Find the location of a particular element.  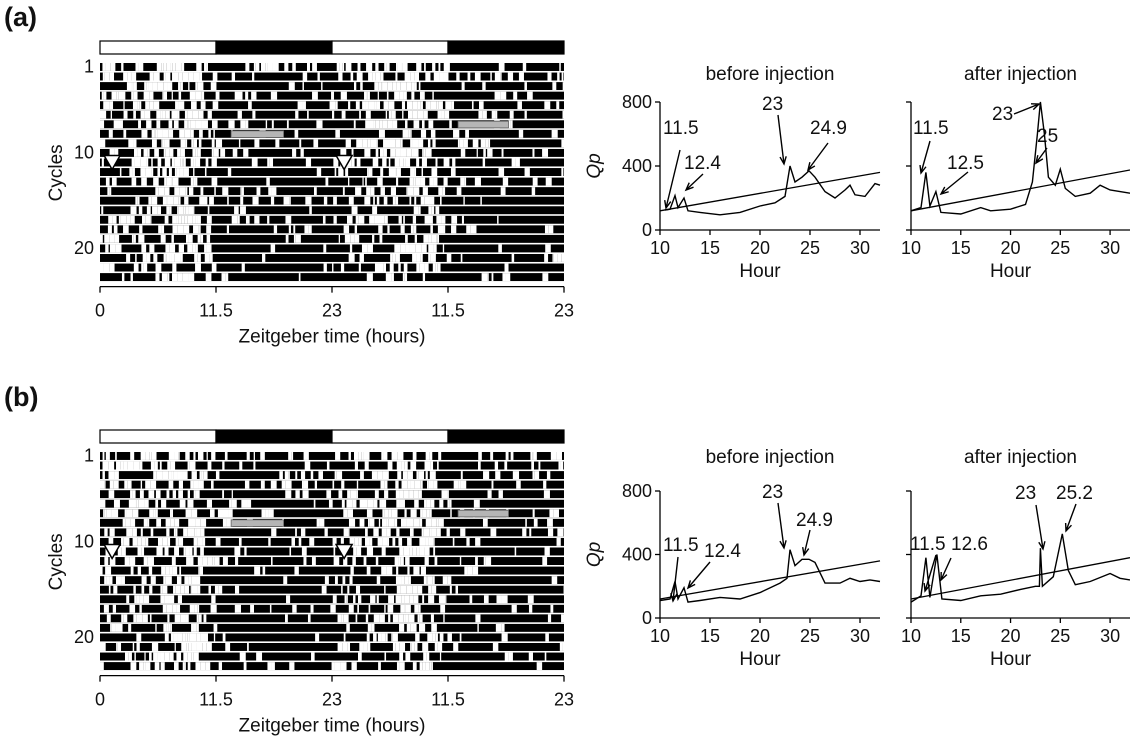

cycle-tick: 20 is located at coordinates (84, 637).